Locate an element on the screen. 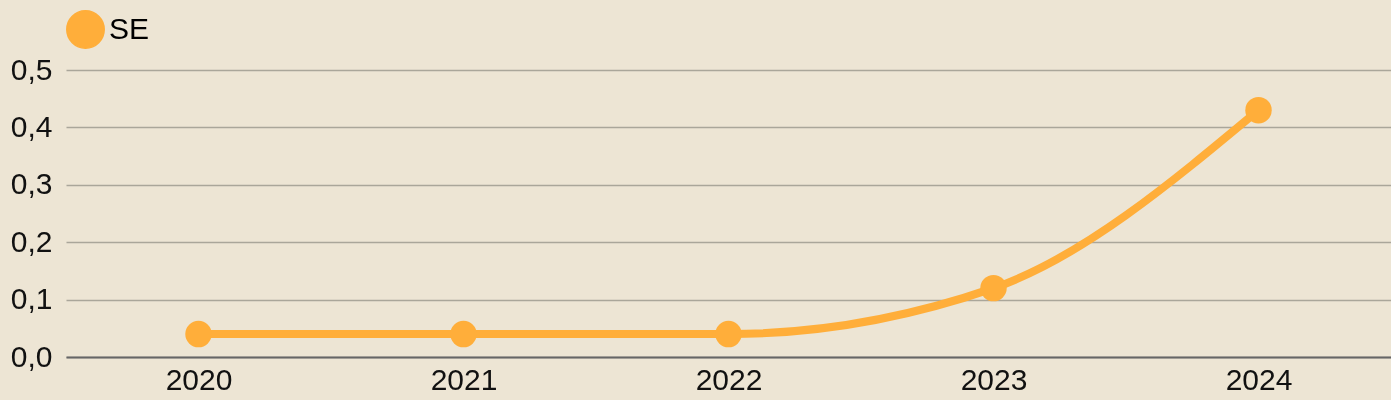 The height and width of the screenshot is (400, 1391). y-tick-label: 0,0 is located at coordinates (31, 356).